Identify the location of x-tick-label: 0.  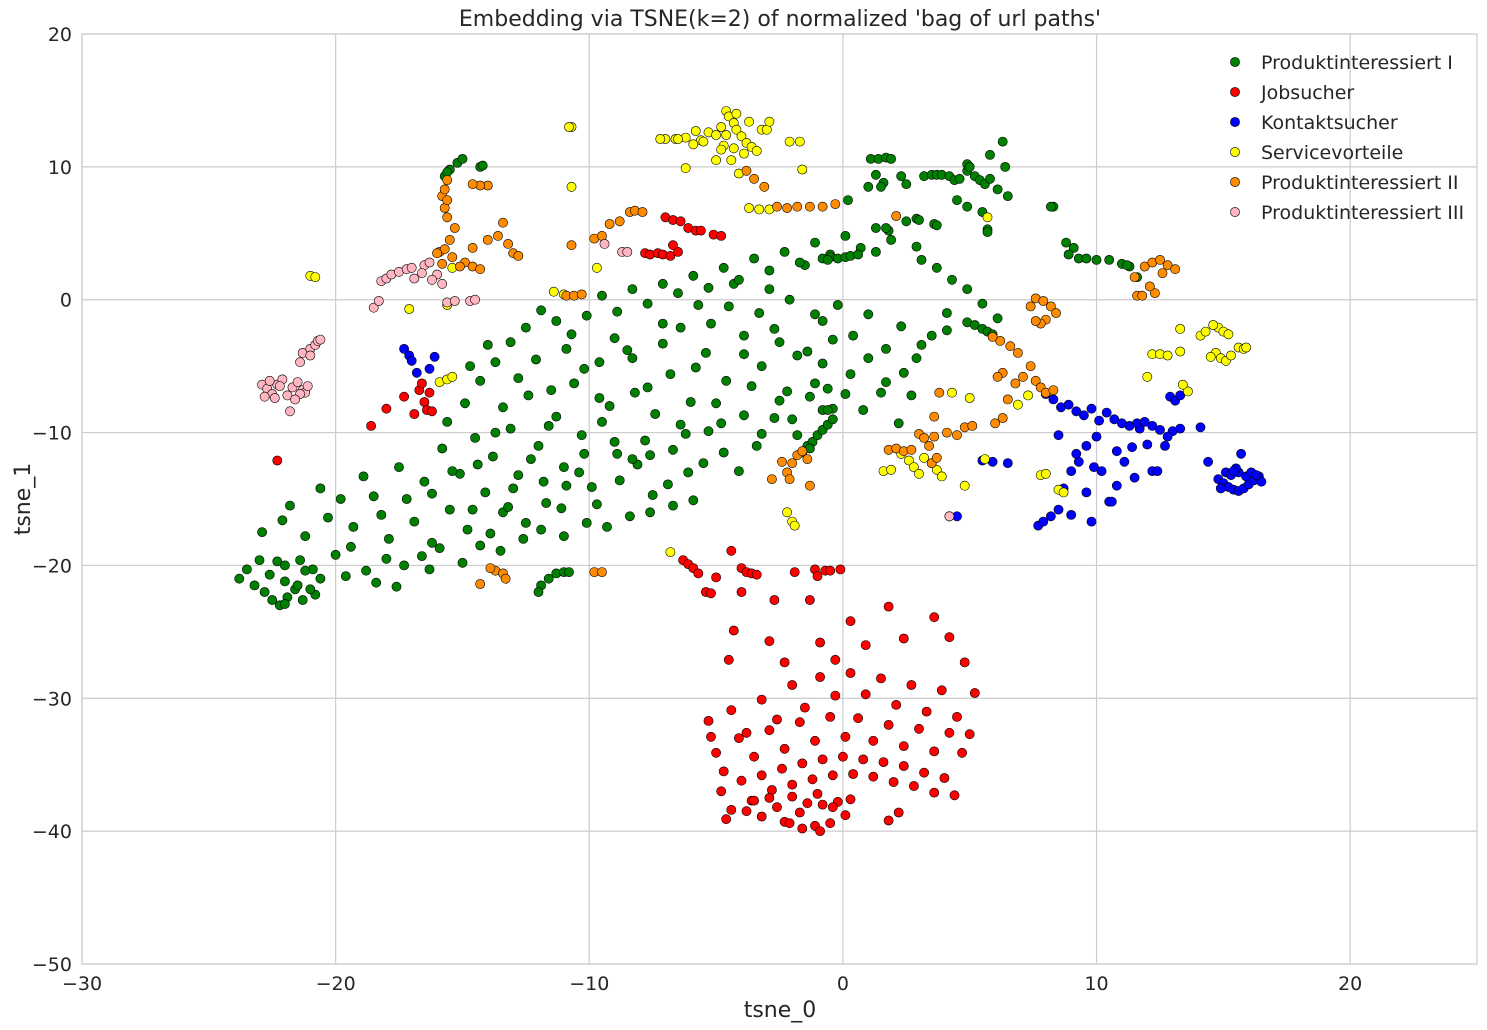
(843, 984).